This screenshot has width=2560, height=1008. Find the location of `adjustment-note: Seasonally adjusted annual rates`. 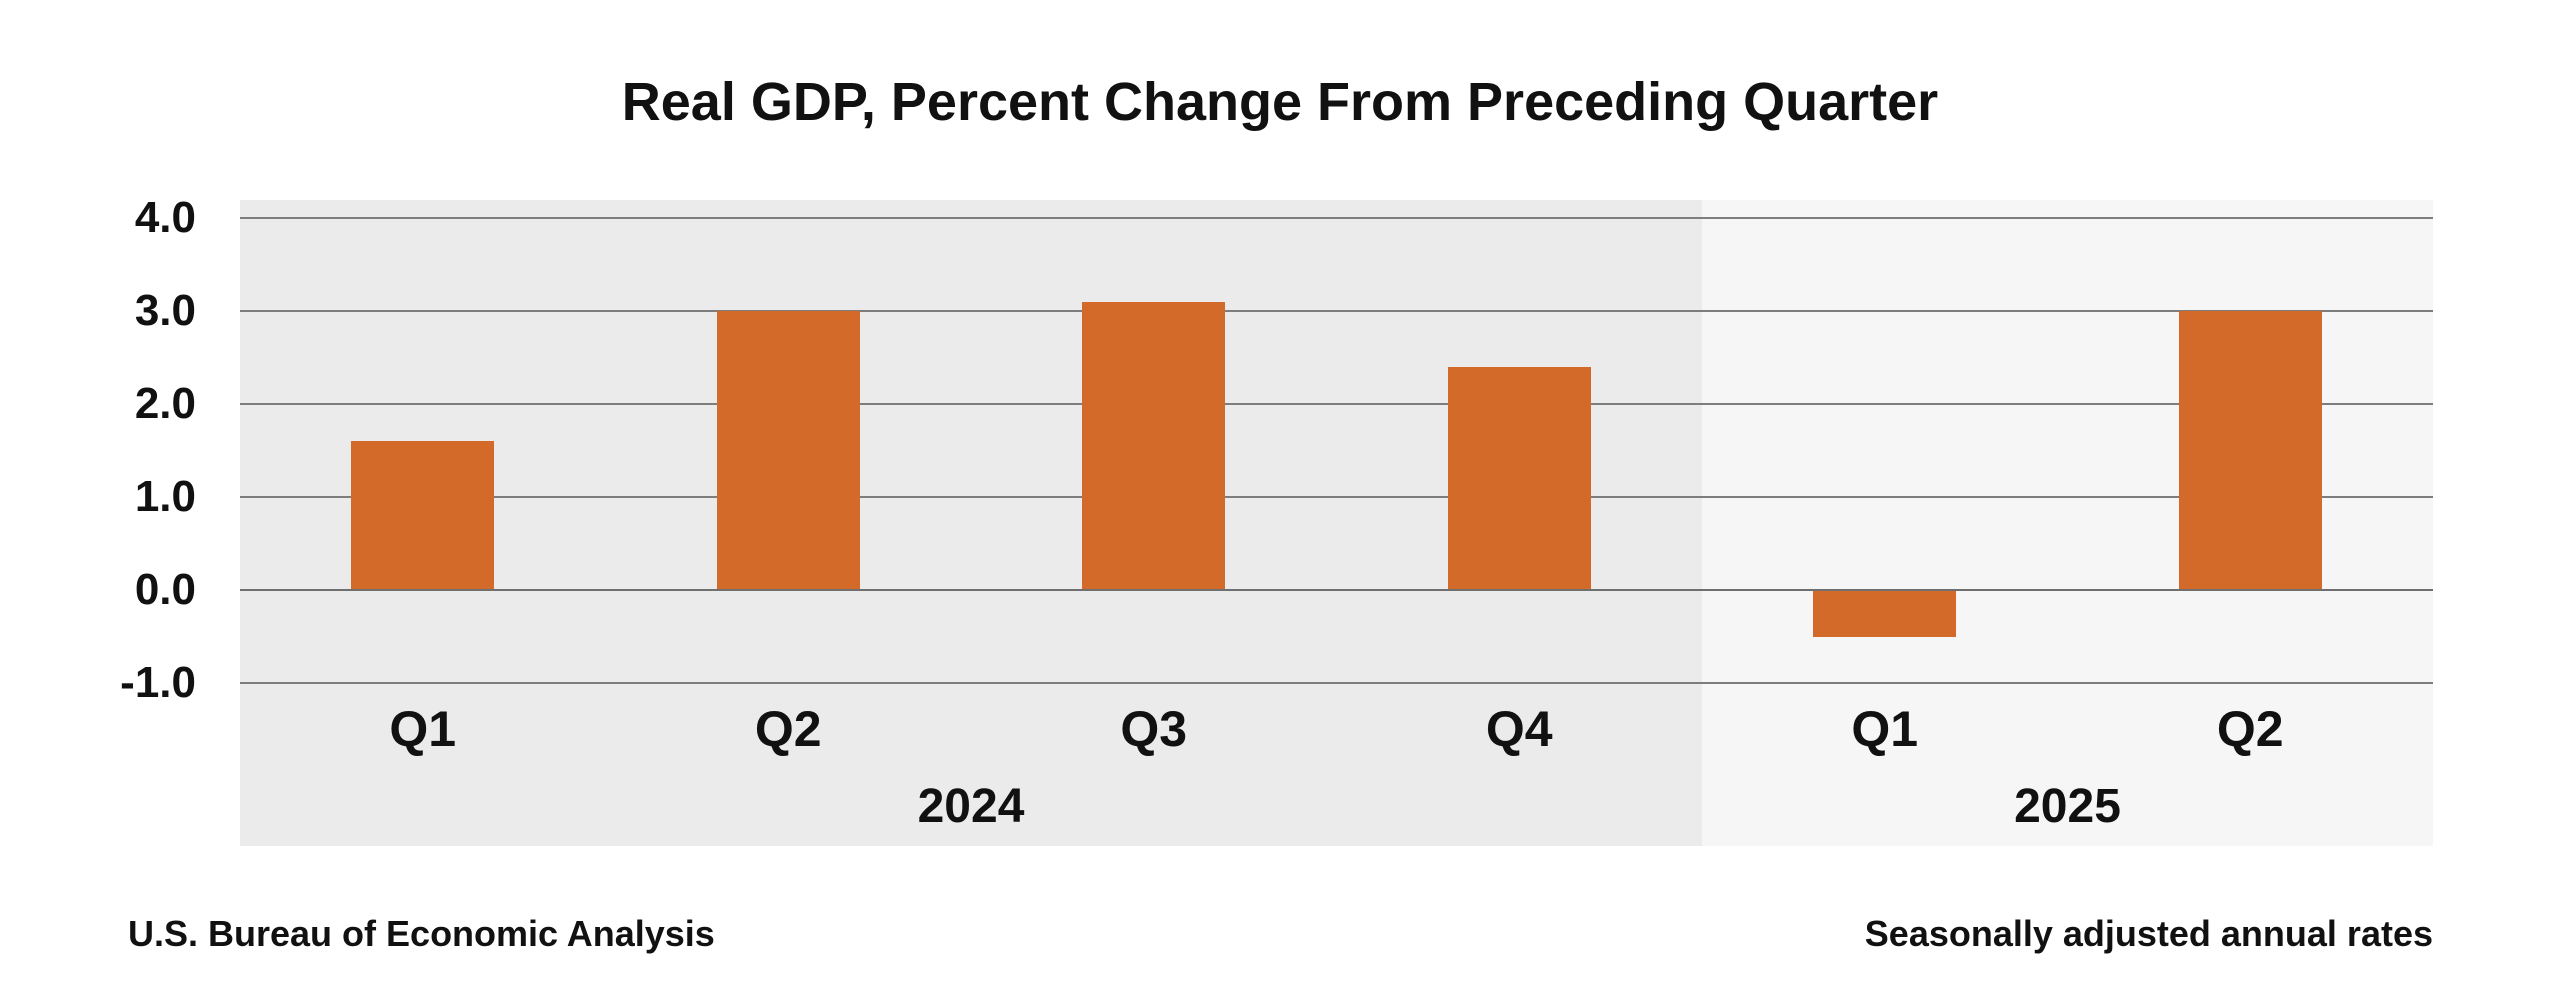

adjustment-note: Seasonally adjusted annual rates is located at coordinates (2148, 933).